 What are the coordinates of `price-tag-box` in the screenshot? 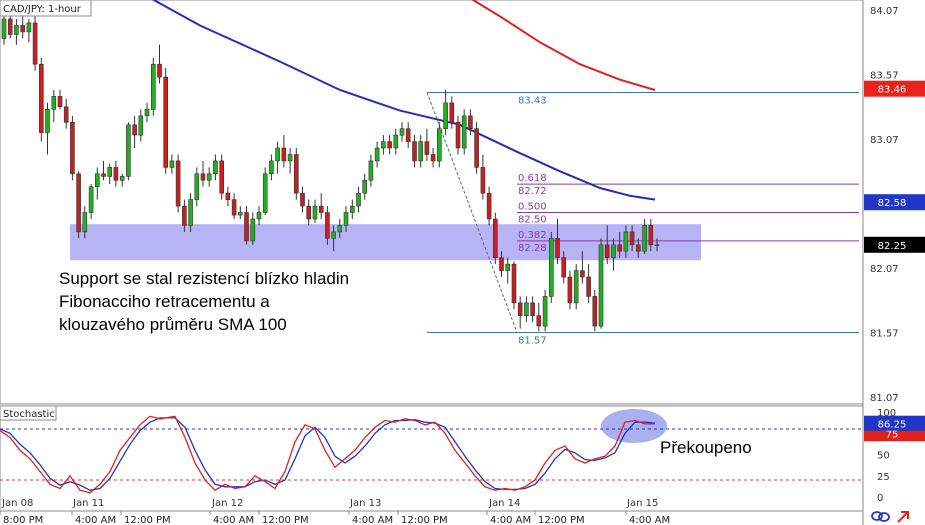 It's located at (894, 88).